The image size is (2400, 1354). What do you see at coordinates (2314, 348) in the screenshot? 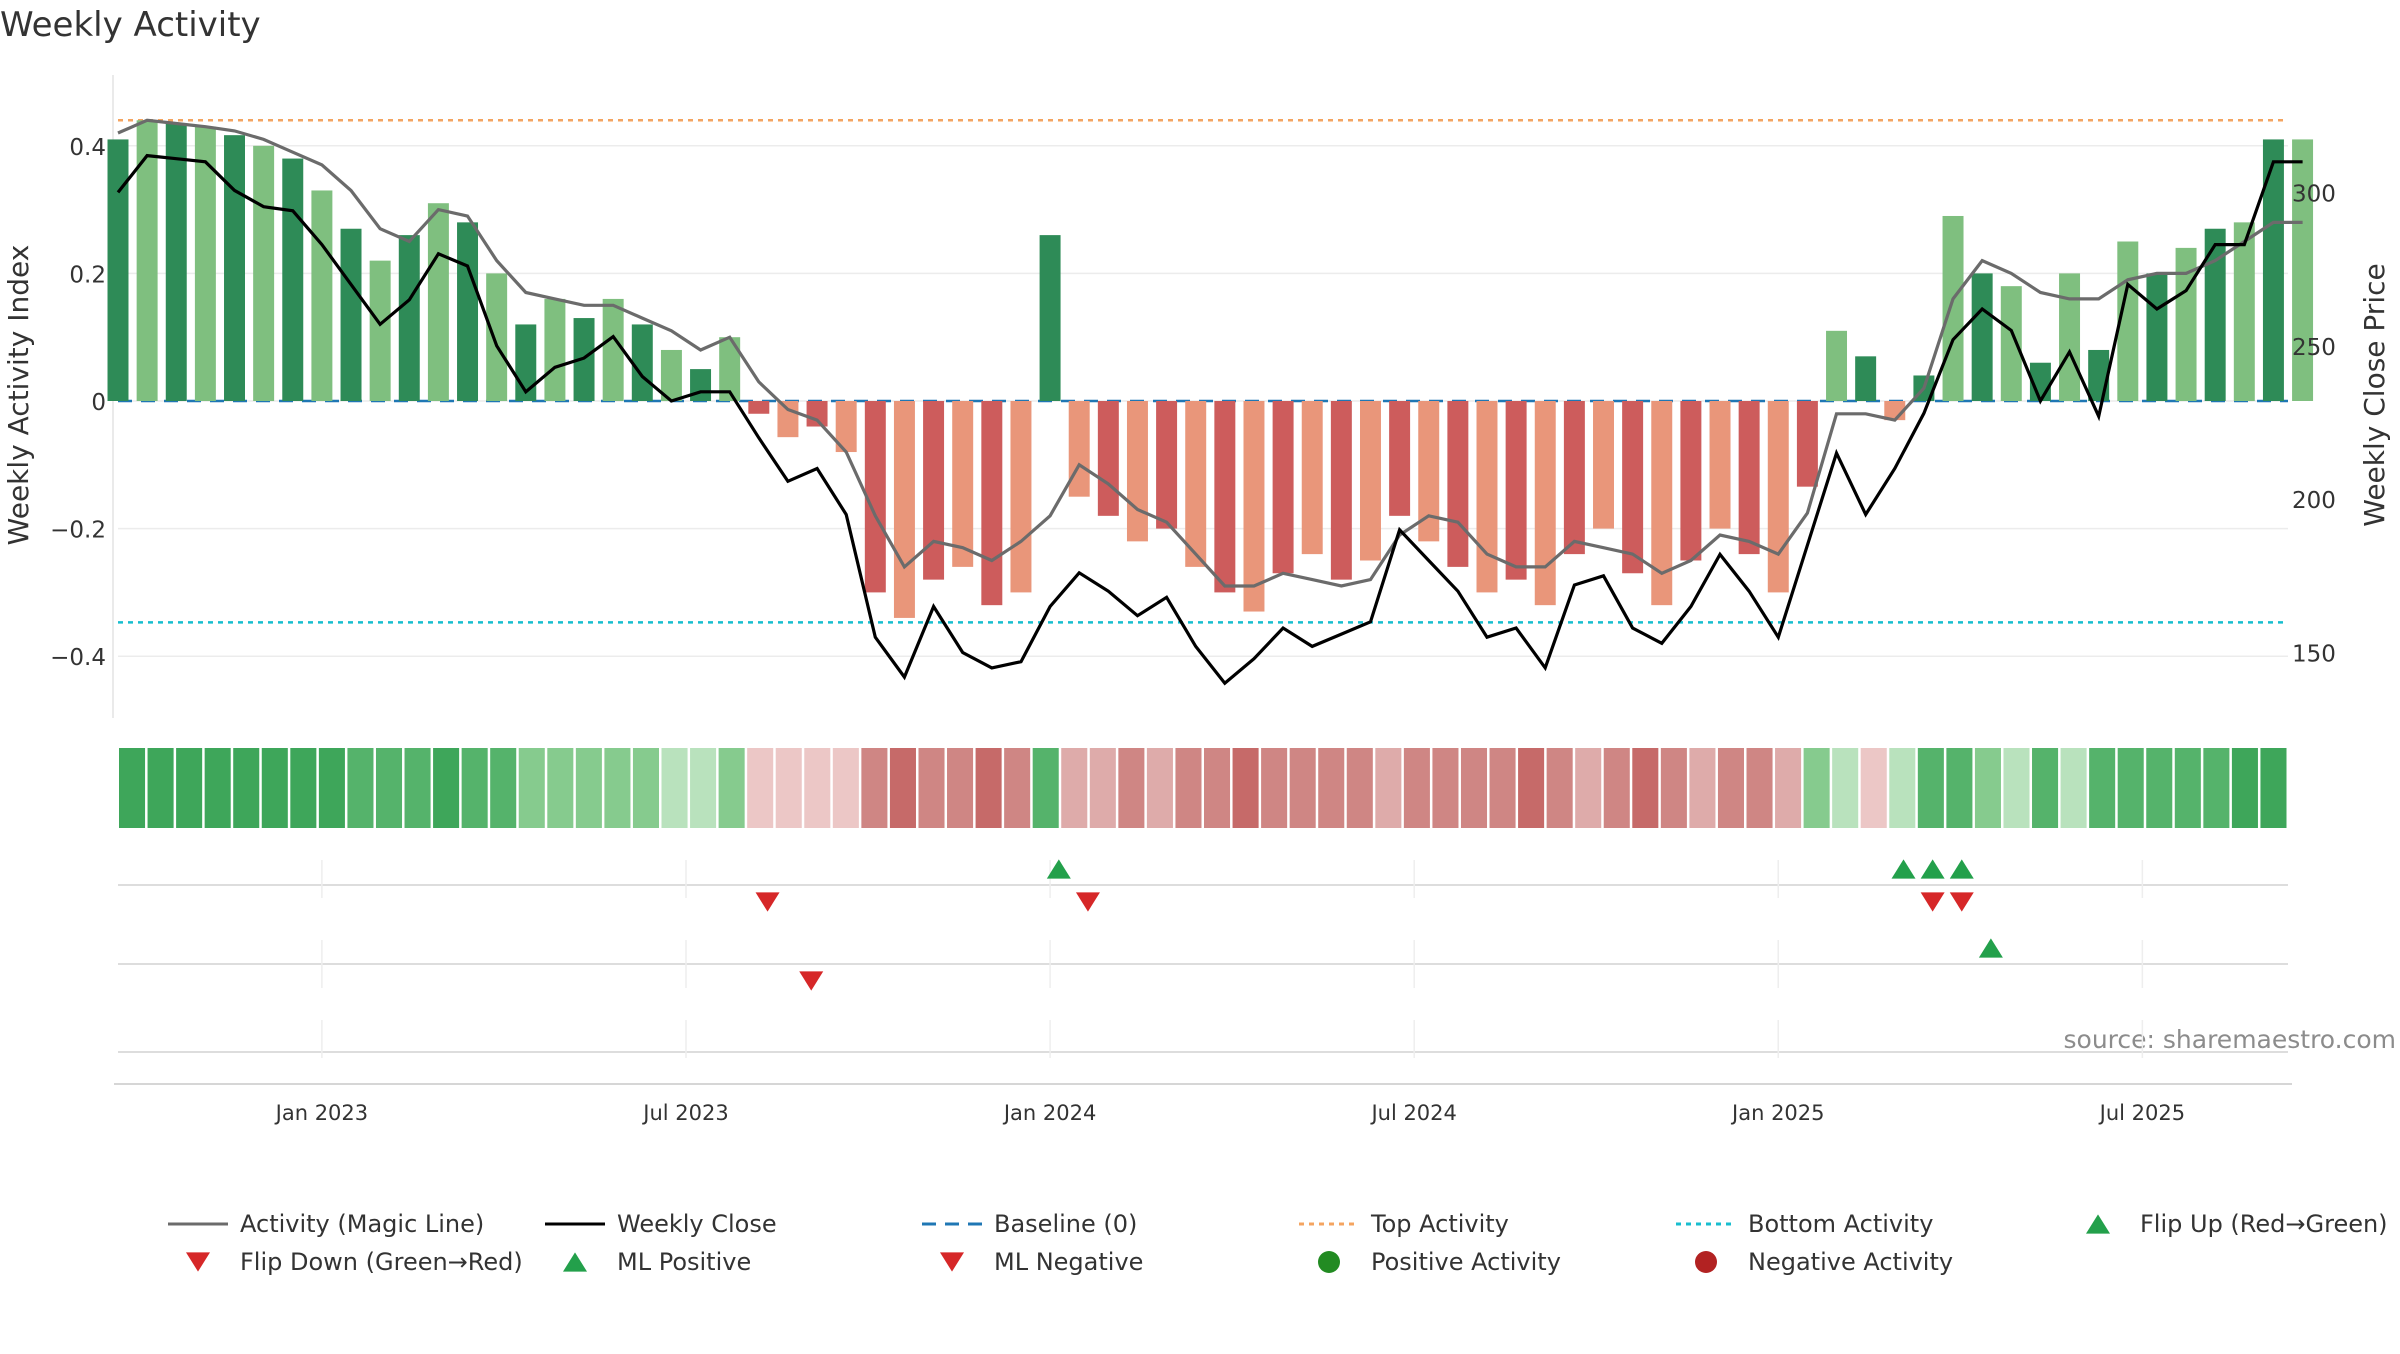
I see `y-tick-label-right: 250` at bounding box center [2314, 348].